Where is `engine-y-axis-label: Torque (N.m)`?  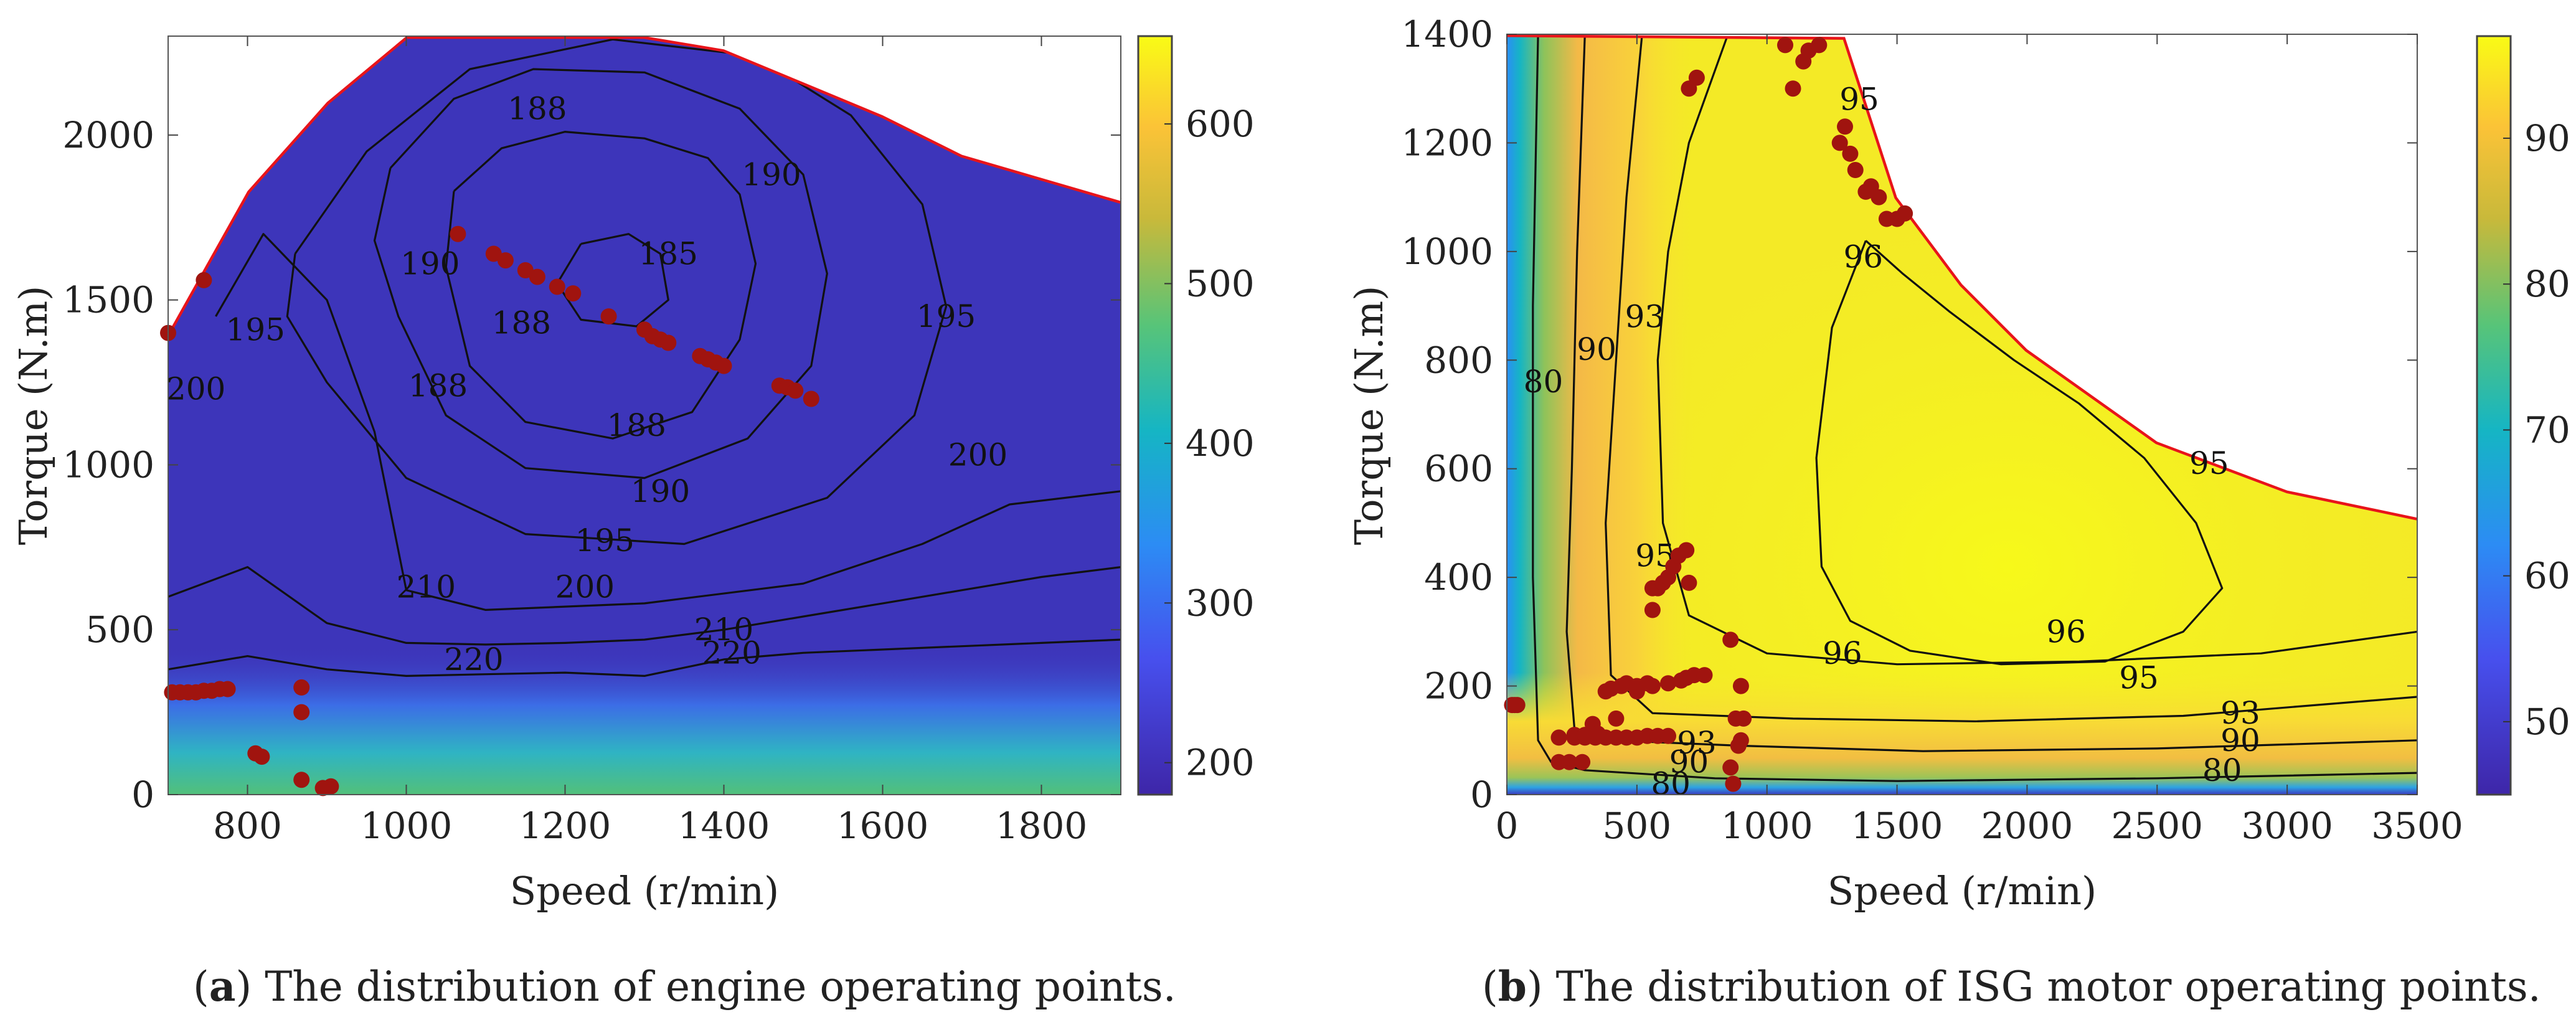
engine-y-axis-label: Torque (N.m) is located at coordinates (33, 416).